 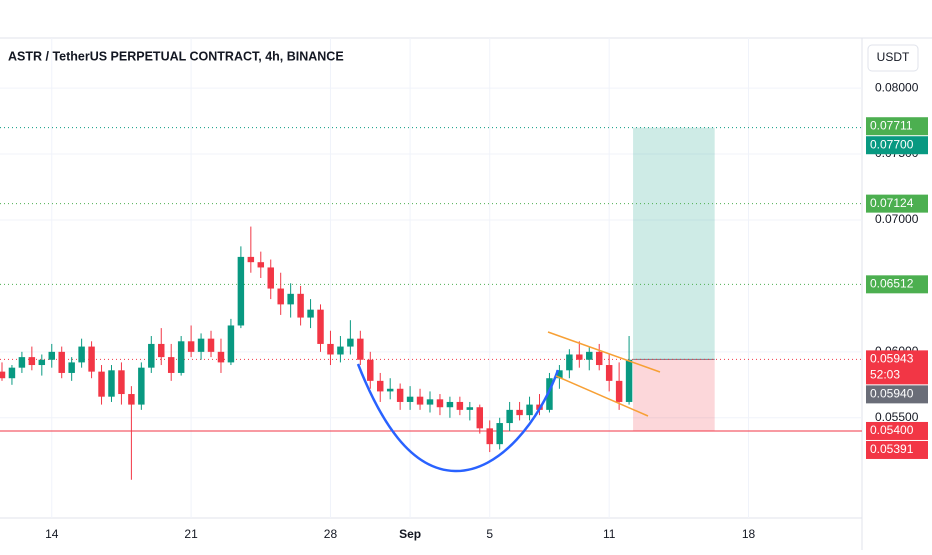 What do you see at coordinates (897, 219) in the screenshot?
I see `y-tick-label: 0.07000` at bounding box center [897, 219].